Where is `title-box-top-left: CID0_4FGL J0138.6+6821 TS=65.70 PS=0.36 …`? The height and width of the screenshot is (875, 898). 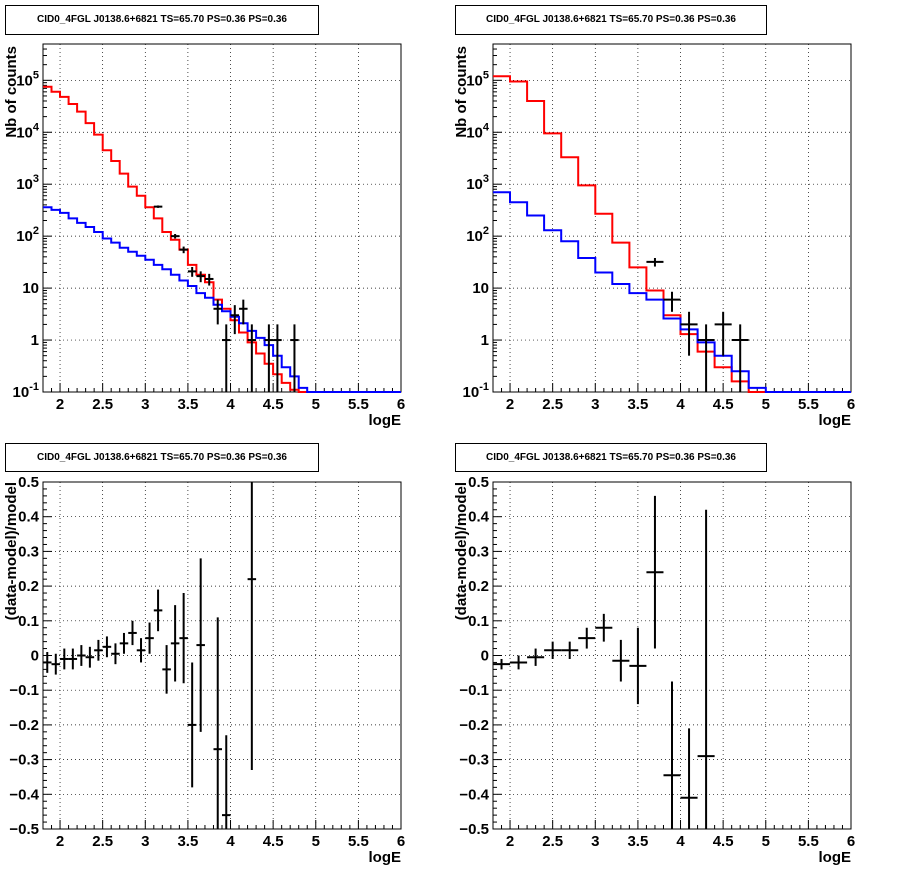 title-box-top-left: CID0_4FGL J0138.6+6821 TS=65.70 PS=0.36 … is located at coordinates (162, 20).